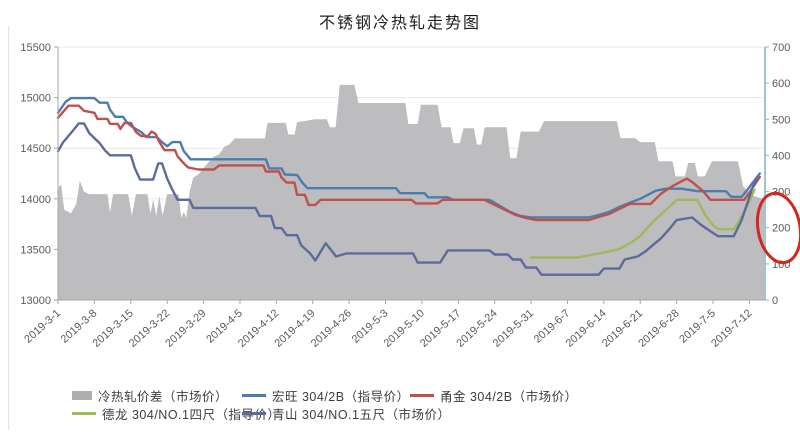 The height and width of the screenshot is (434, 800). Describe the element at coordinates (191, 415) in the screenshot. I see `legend-label-3: 德龙 304/NO.1四尺（指导价）` at that location.